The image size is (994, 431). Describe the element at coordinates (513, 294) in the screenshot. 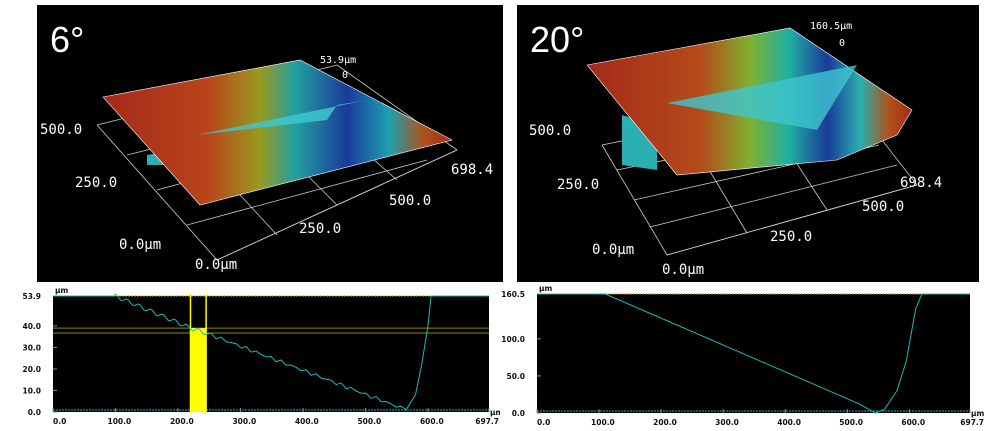

I see `y-tick-label: 160.5` at that location.